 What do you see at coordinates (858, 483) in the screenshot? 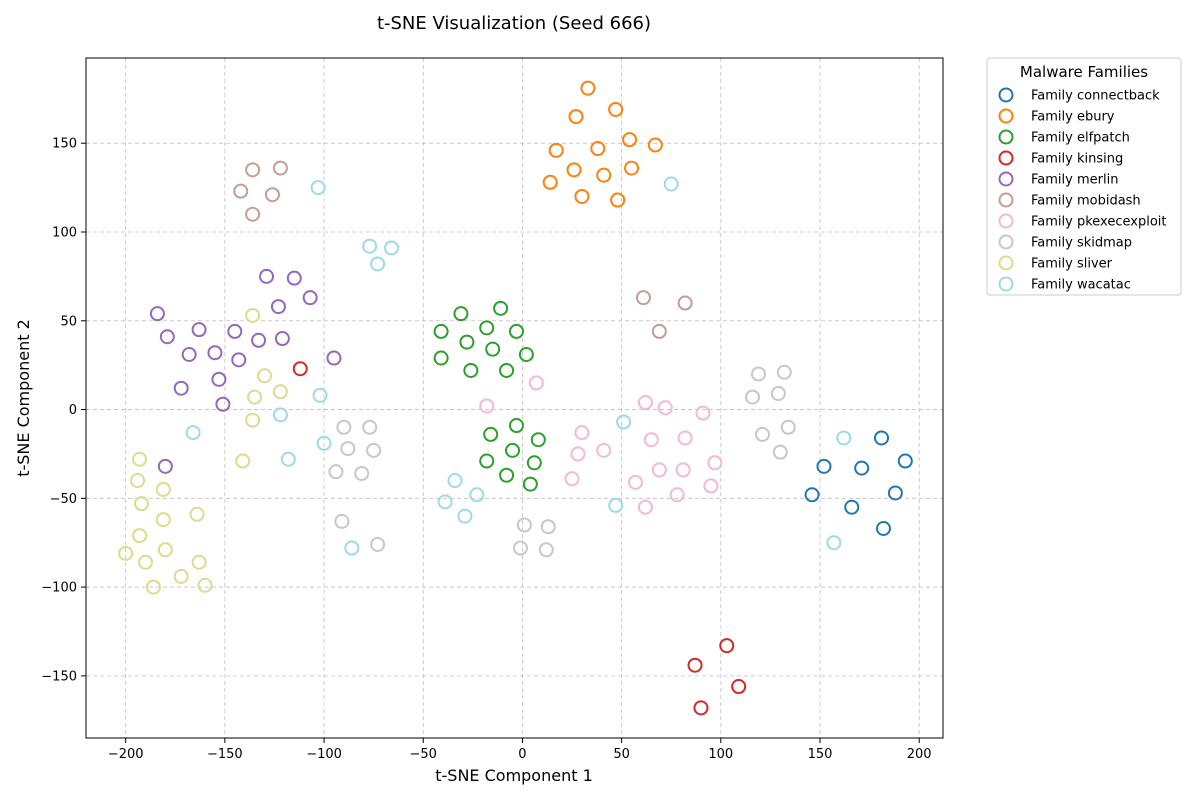
I see `series-family-connectback` at bounding box center [858, 483].